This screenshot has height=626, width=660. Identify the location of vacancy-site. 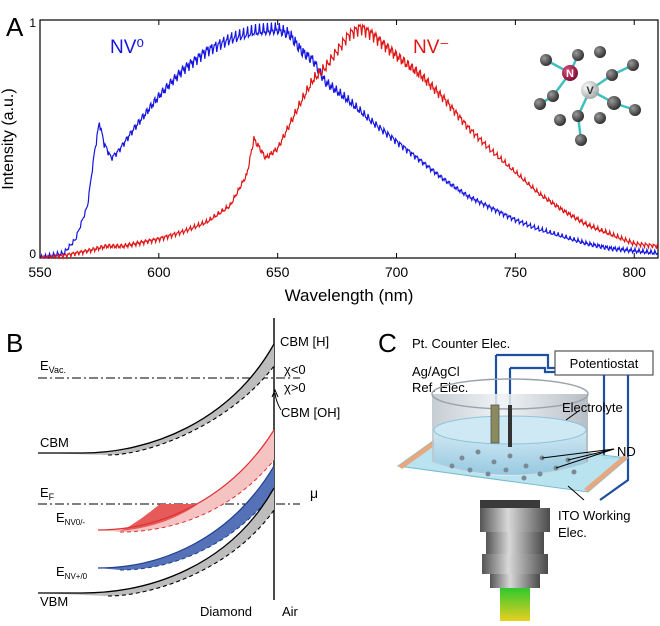
(590, 90).